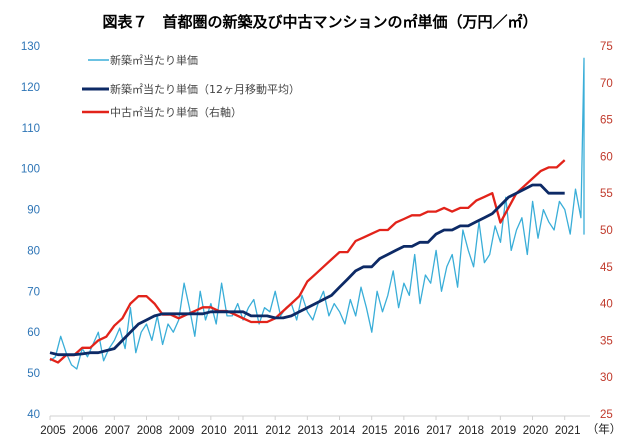 Image resolution: width=640 pixels, height=442 pixels. What do you see at coordinates (606, 84) in the screenshot?
I see `y-right-tick-label: 70` at bounding box center [606, 84].